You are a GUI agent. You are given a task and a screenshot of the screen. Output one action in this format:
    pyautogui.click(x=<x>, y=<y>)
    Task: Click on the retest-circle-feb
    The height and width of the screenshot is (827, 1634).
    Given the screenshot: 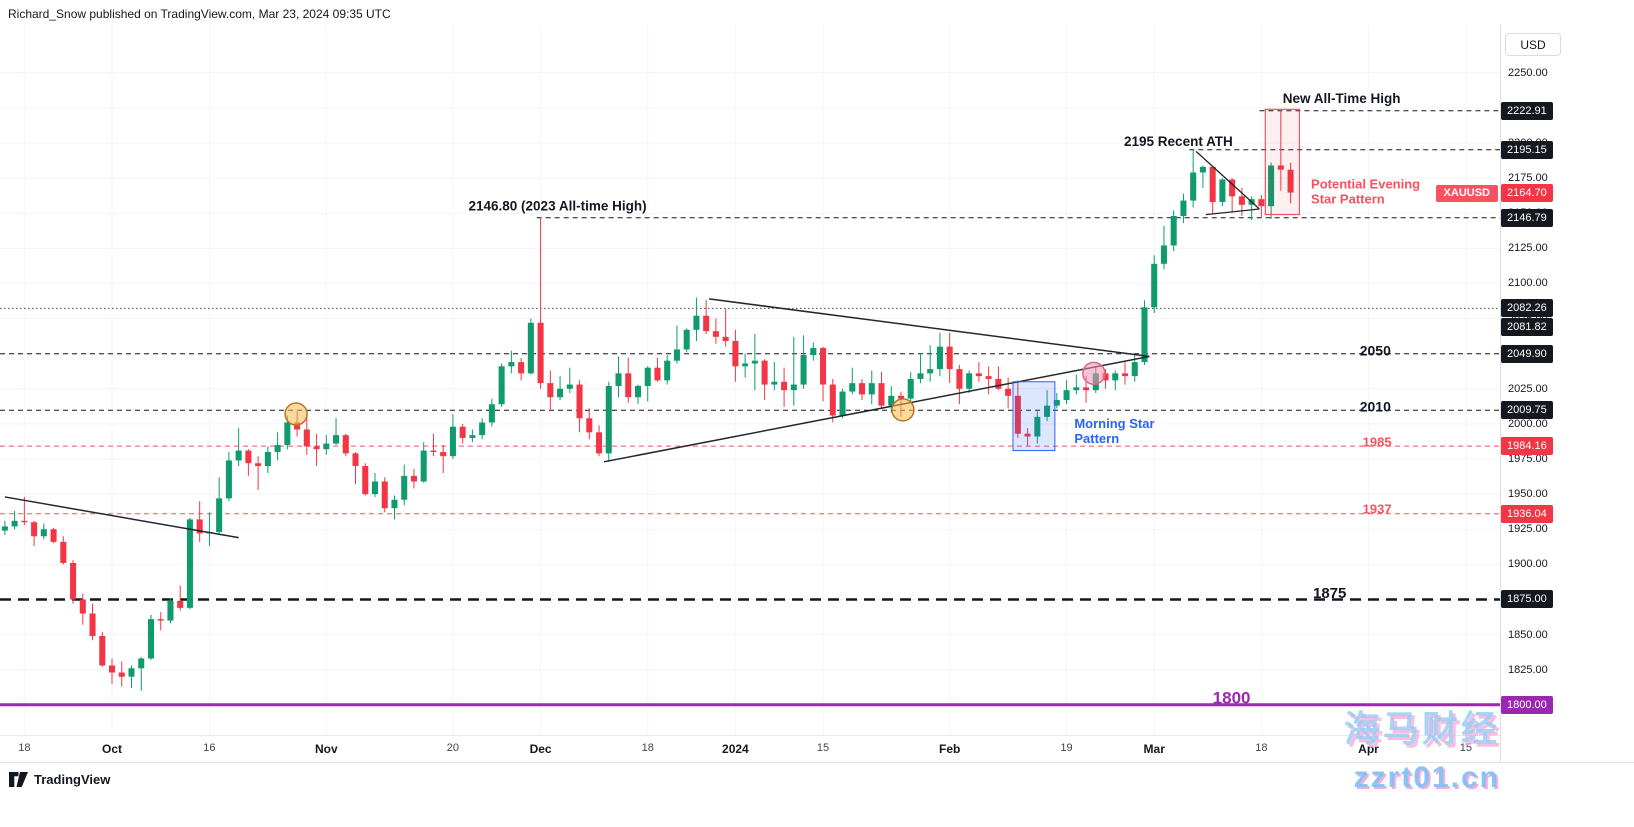 What is the action you would take?
    pyautogui.click(x=1094, y=373)
    